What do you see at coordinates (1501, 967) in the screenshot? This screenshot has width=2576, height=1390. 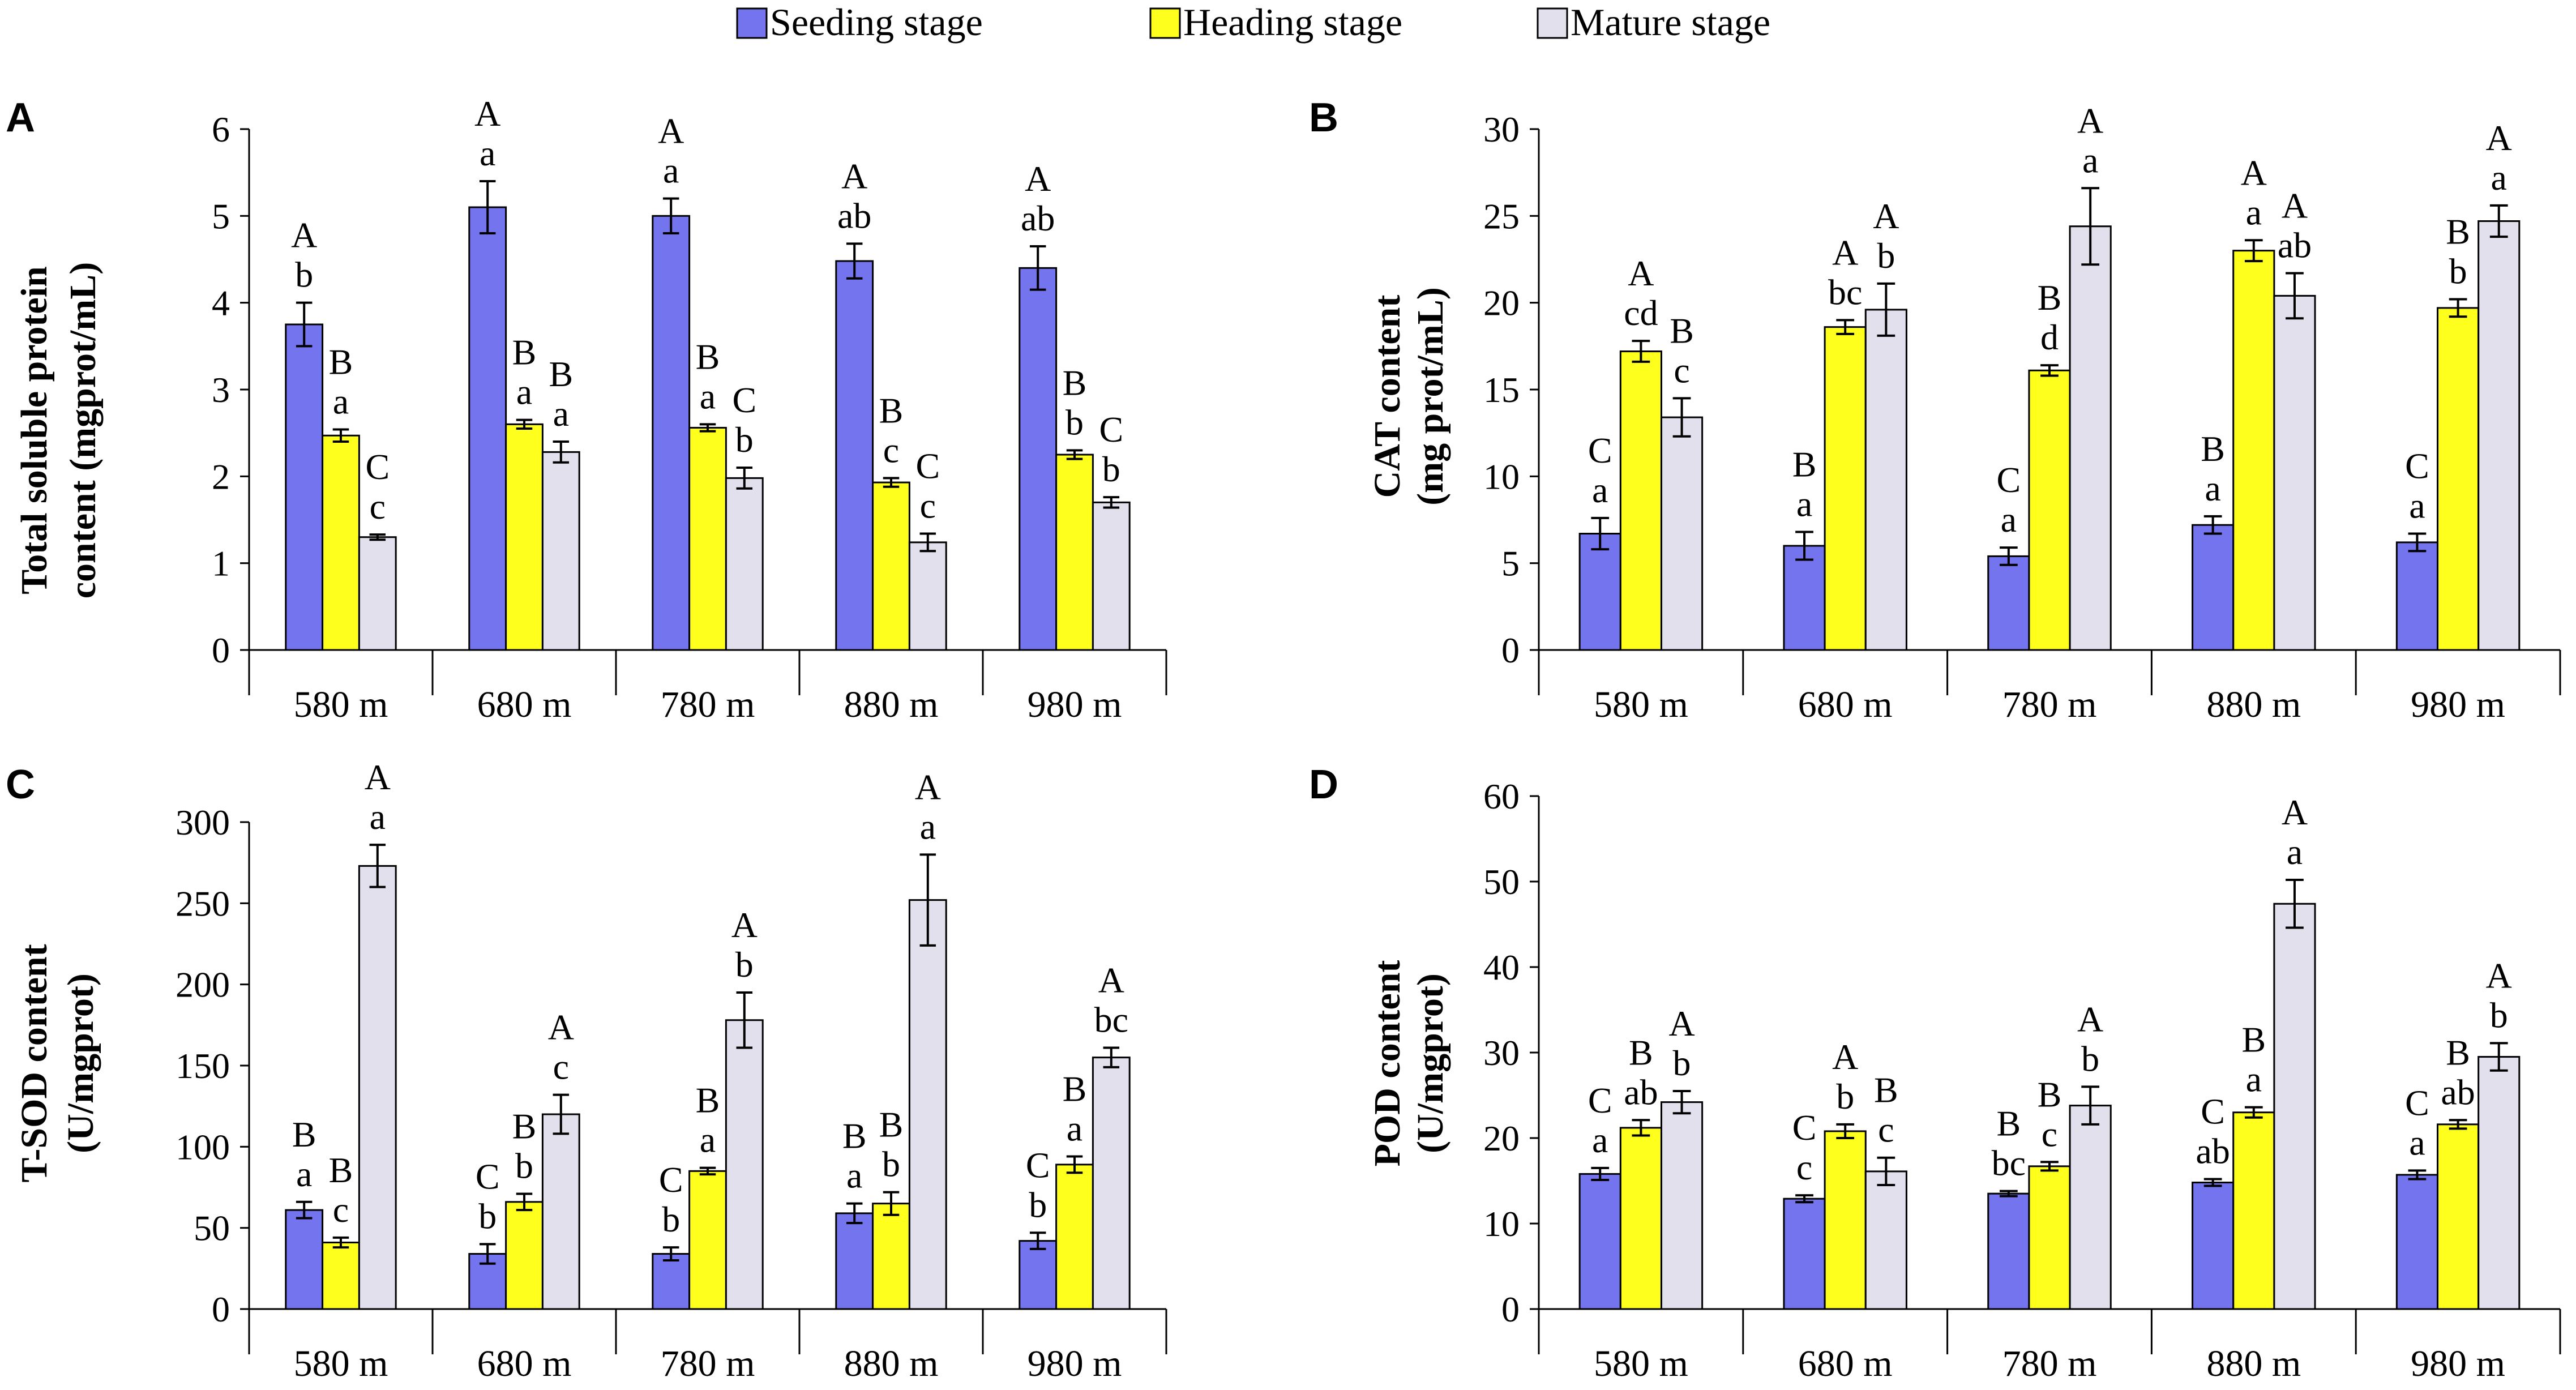 I see `panel-d-y-tick-label: 40` at bounding box center [1501, 967].